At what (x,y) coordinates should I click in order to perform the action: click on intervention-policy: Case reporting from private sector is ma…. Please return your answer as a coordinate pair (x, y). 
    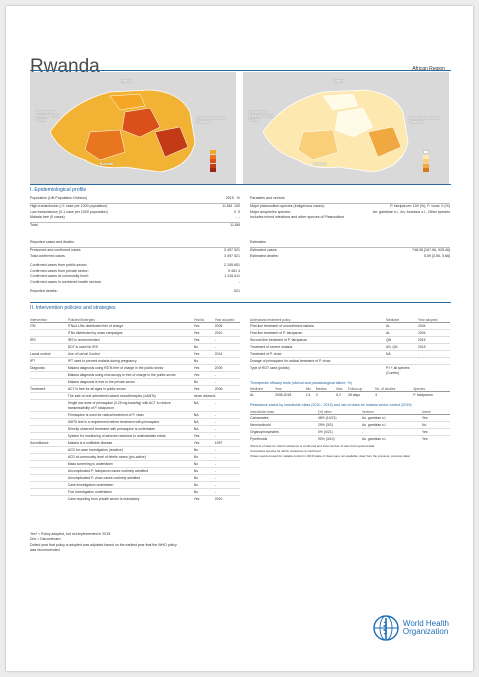
    Looking at the image, I should click on (130, 498).